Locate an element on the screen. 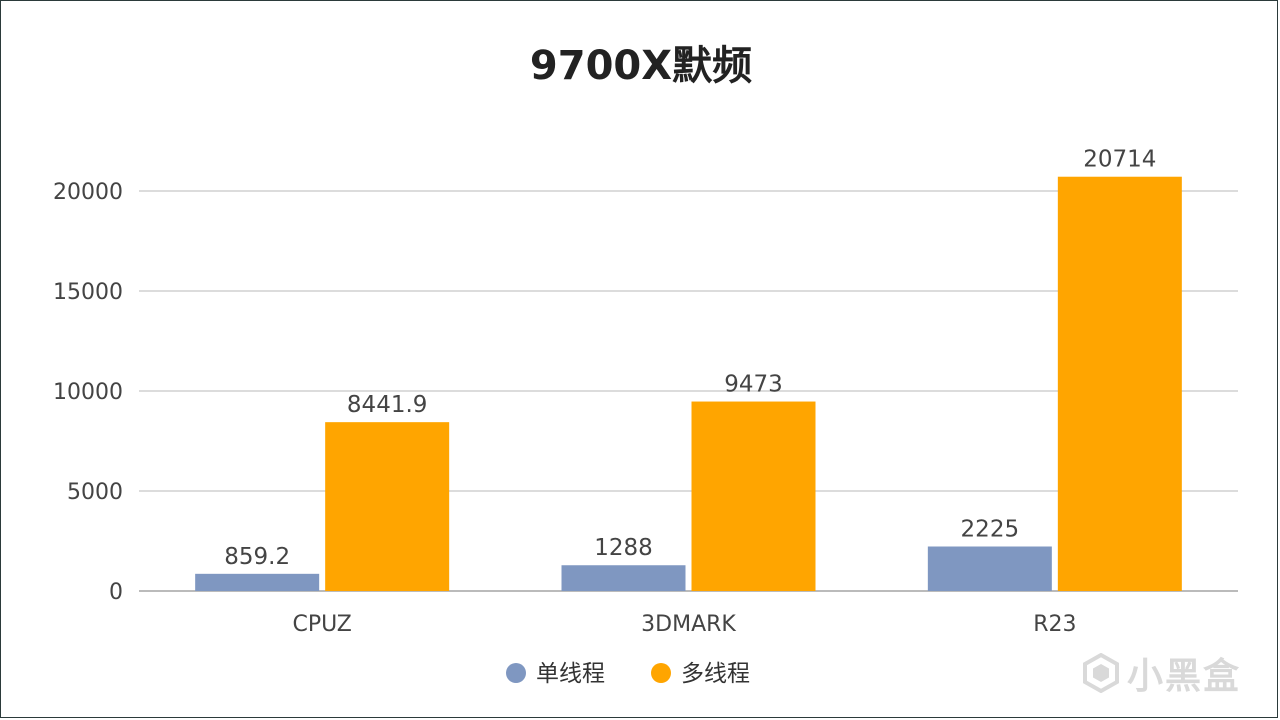  legend-item-multi-thread: 多线程 is located at coordinates (700, 674).